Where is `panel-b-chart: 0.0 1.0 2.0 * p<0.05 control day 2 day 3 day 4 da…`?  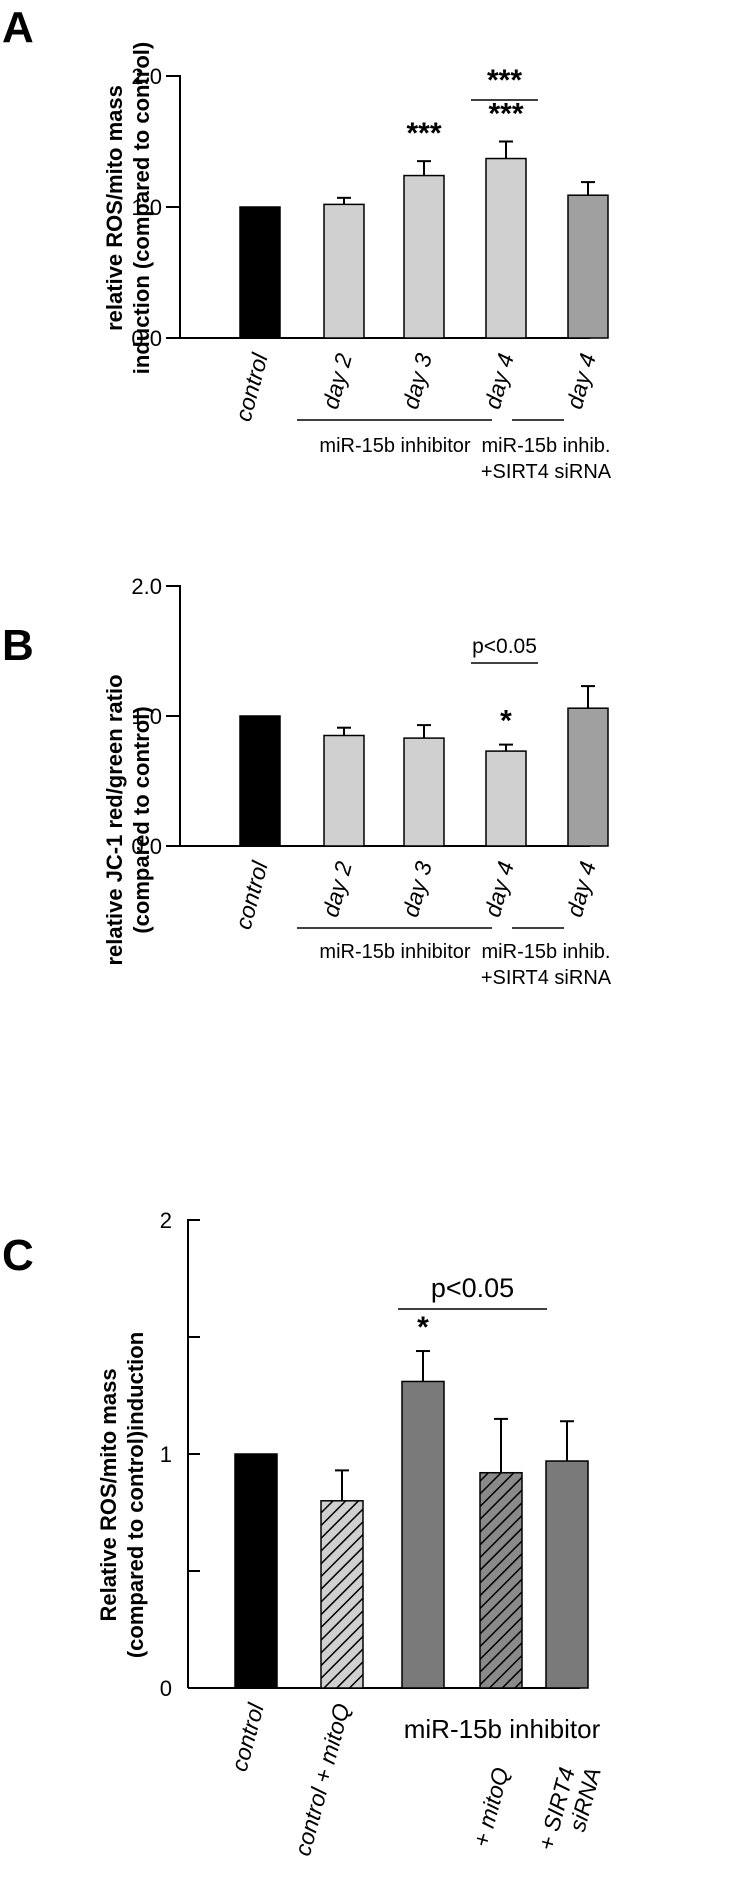 panel-b-chart: 0.0 1.0 2.0 * p<0.05 control day 2 day 3 day 4 da… is located at coordinates (371, 781).